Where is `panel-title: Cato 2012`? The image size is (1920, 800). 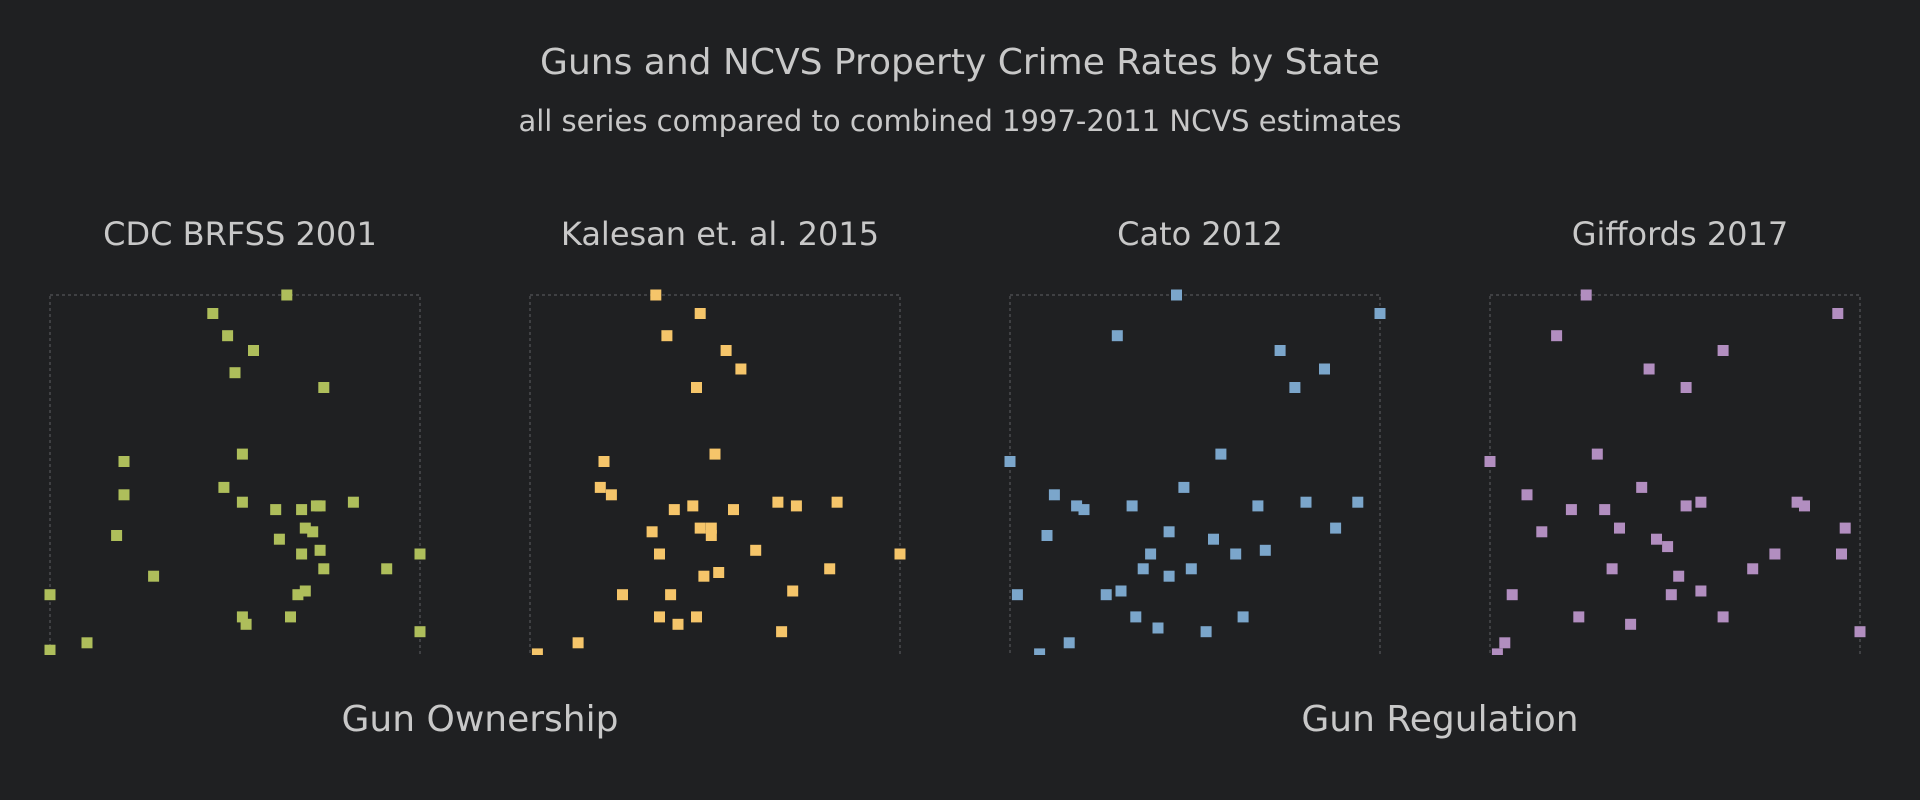 panel-title: Cato 2012 is located at coordinates (1200, 234).